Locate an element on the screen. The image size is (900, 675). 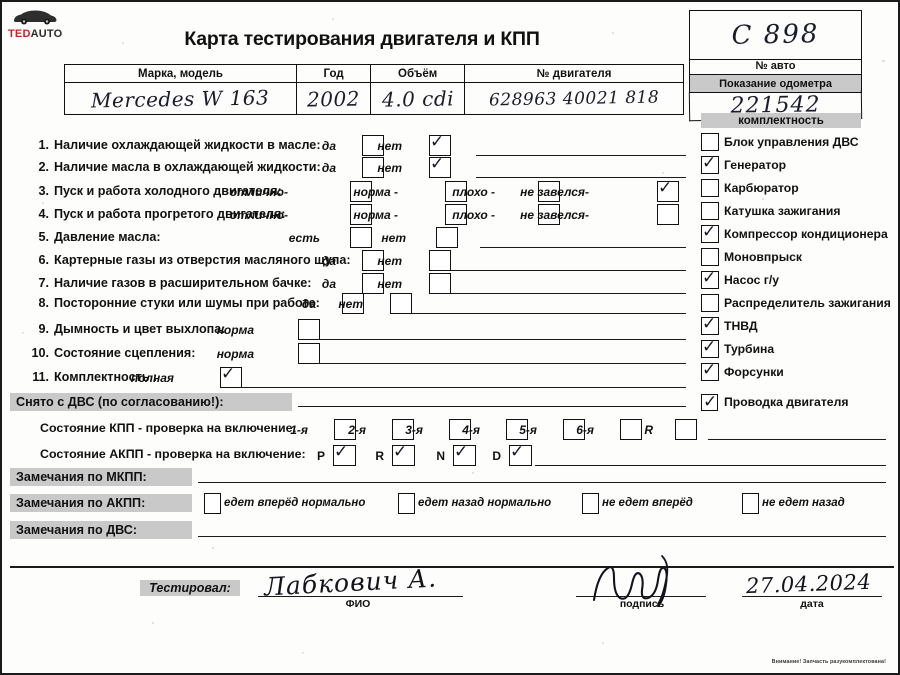
checklist-item-3-option-3-checkbox is located at coordinates (549, 191).